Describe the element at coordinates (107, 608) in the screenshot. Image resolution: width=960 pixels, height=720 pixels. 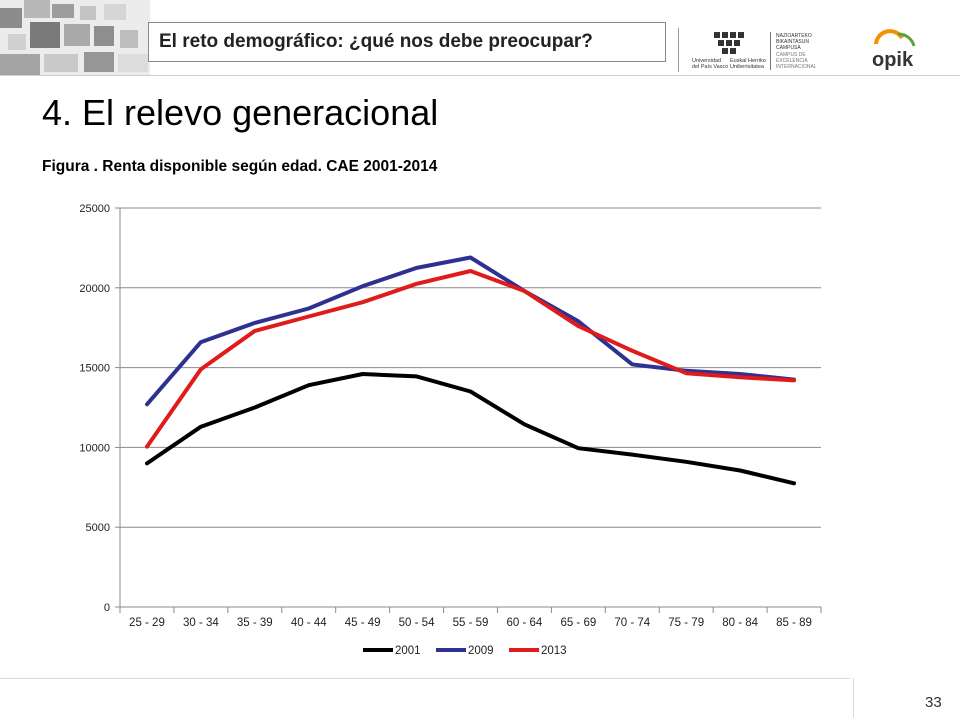
I see `y-tick-label: 0` at that location.